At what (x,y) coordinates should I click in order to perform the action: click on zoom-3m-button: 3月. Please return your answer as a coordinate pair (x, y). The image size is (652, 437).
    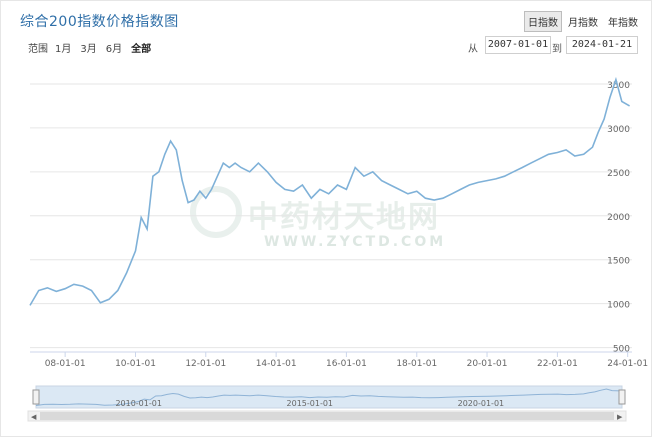
    Looking at the image, I should click on (88, 49).